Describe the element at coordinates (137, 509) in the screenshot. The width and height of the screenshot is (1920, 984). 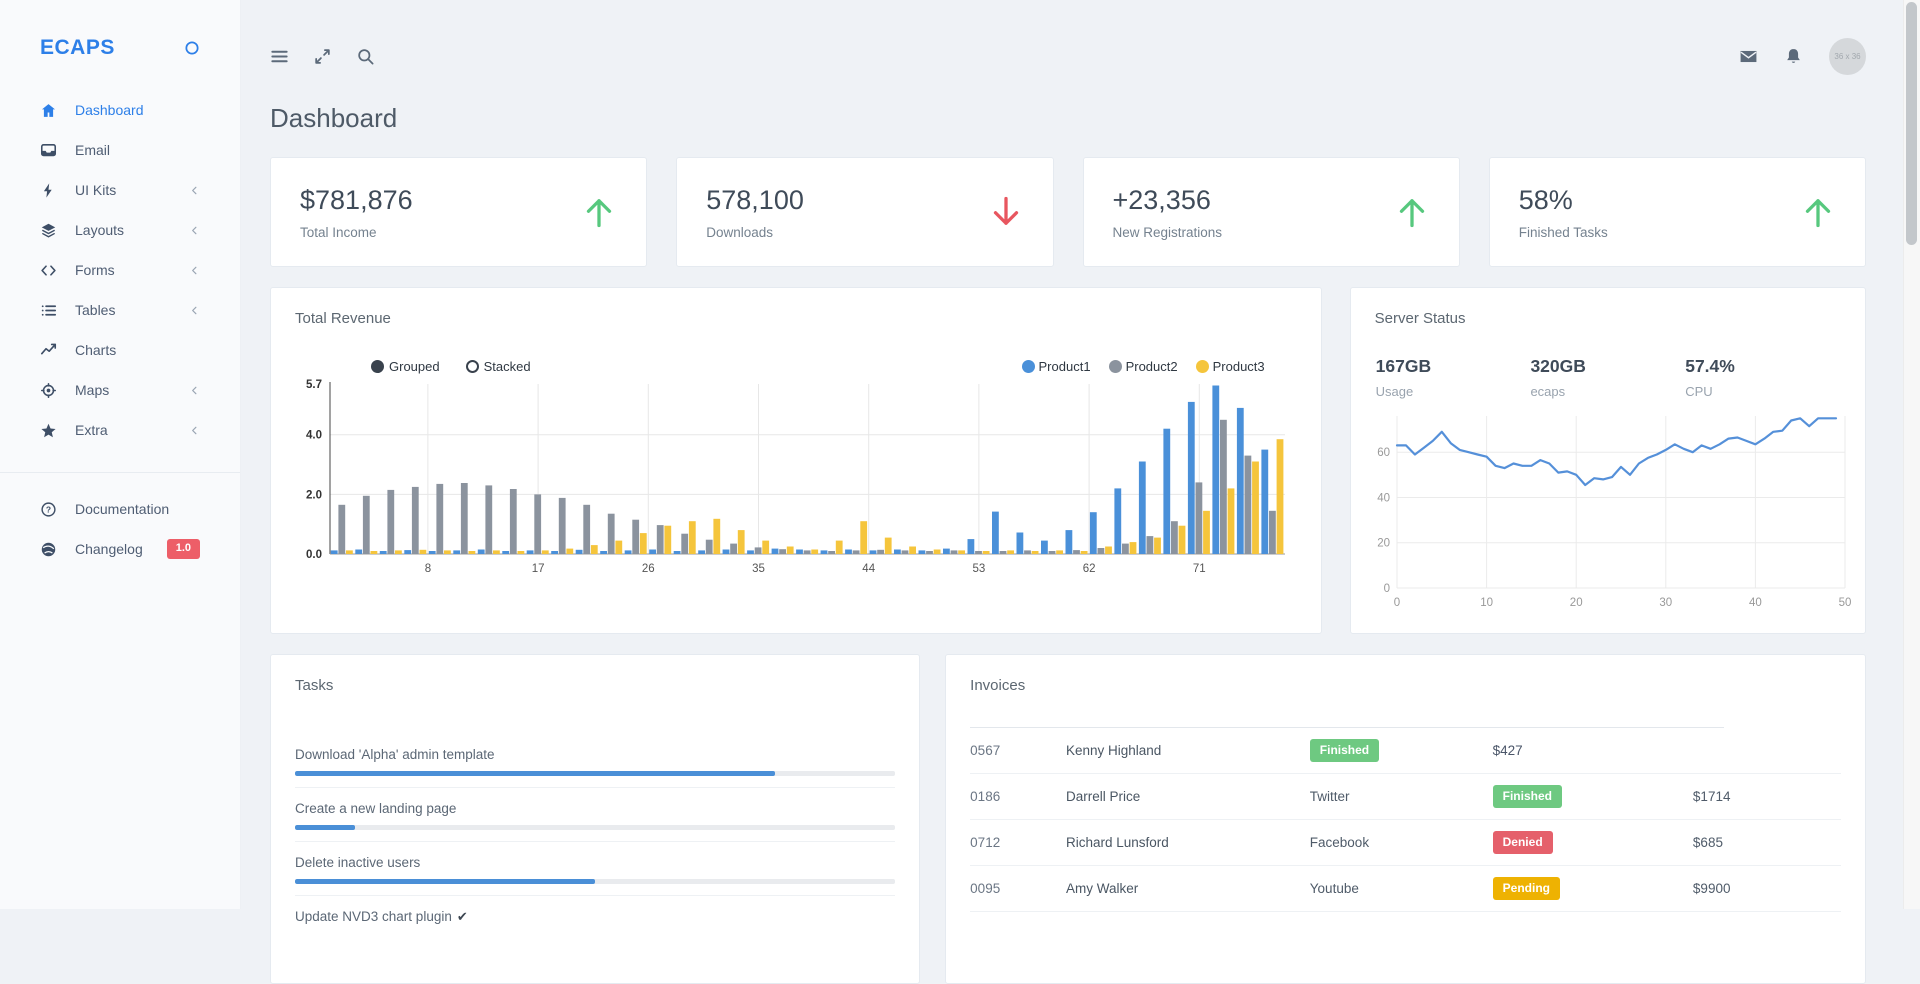
I see `sidebar-item-label: Documentation` at that location.